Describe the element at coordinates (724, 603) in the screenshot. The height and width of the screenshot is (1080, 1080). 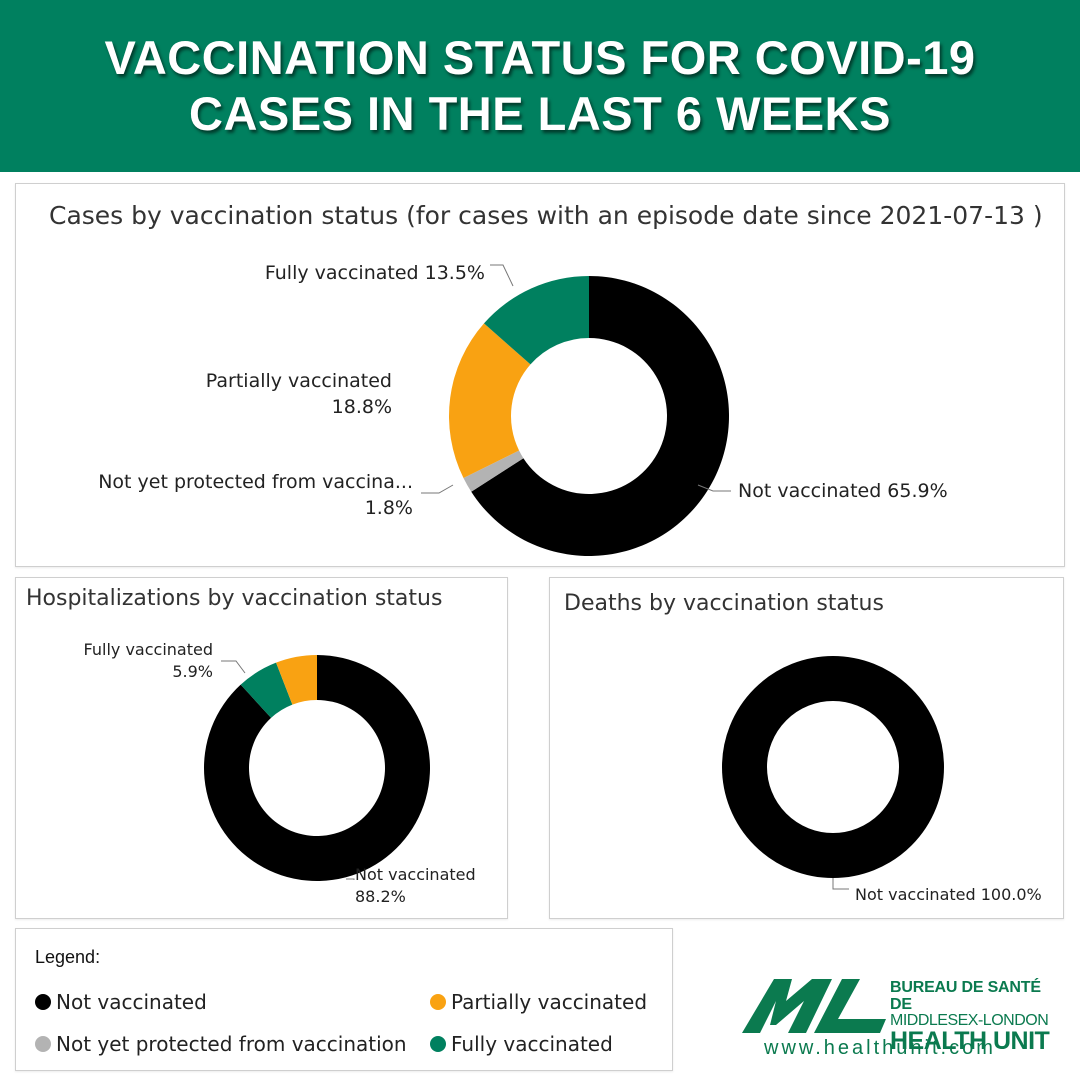
I see `deaths-chart-title: Deaths by vaccination status` at that location.